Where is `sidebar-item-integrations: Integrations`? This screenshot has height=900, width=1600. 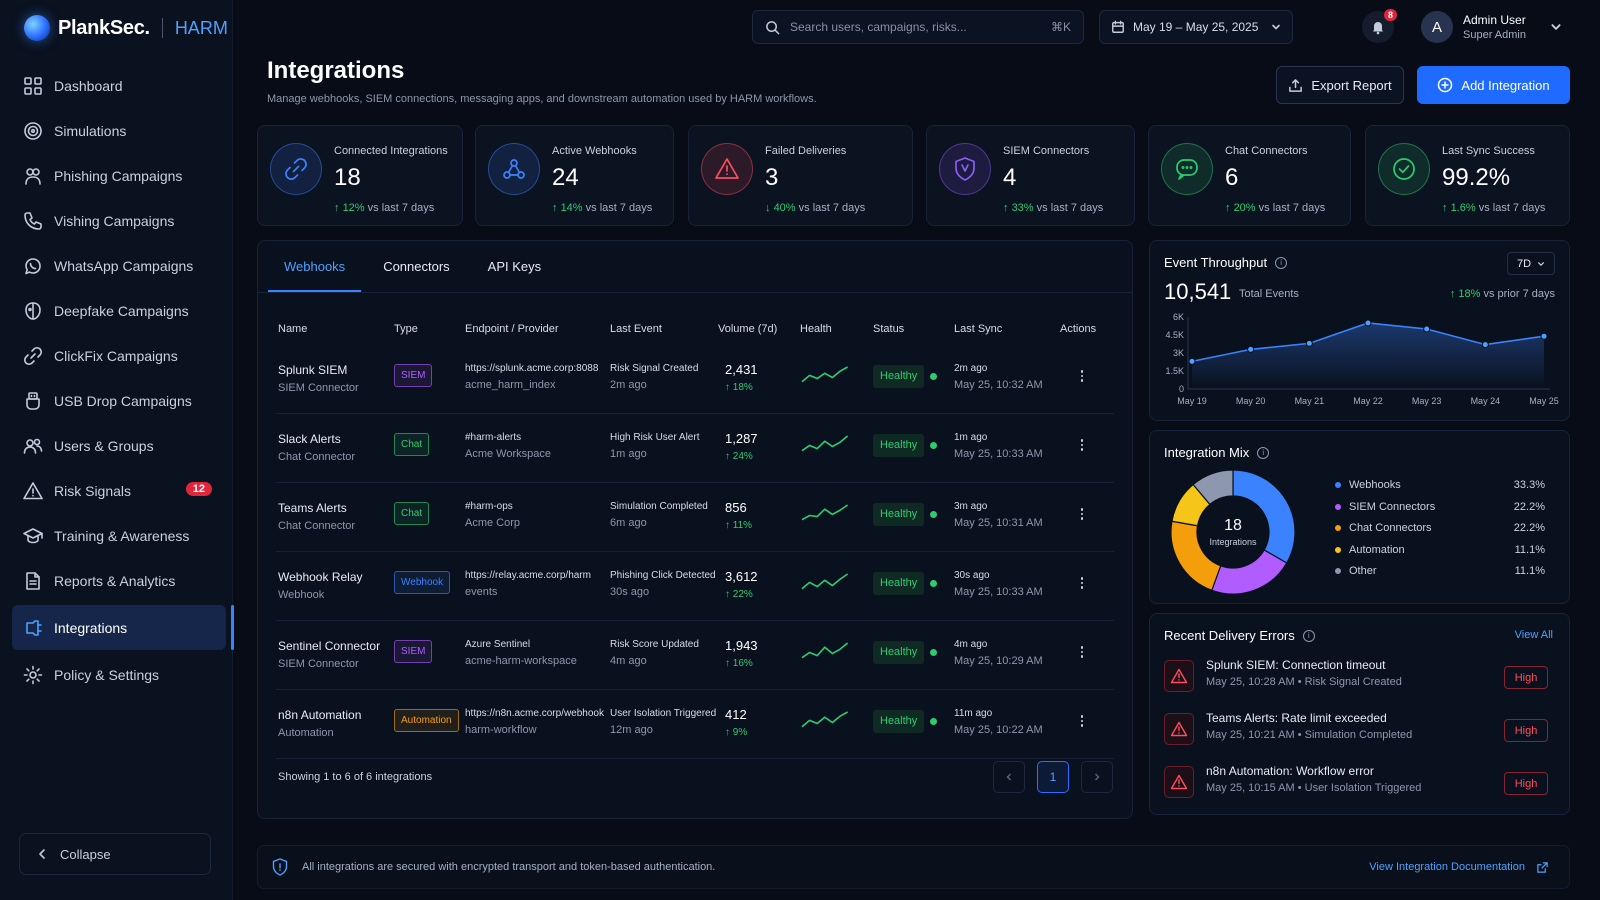
sidebar-item-integrations: Integrations is located at coordinates (123, 627).